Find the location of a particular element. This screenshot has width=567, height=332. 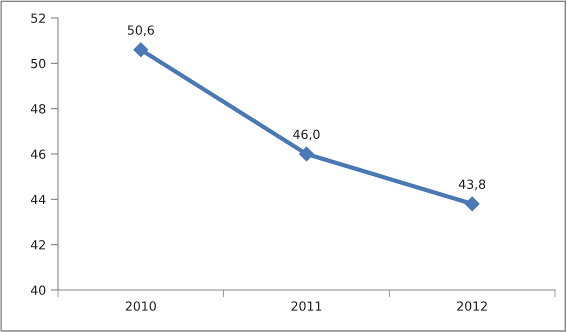

data-label: 50,6 is located at coordinates (141, 30).